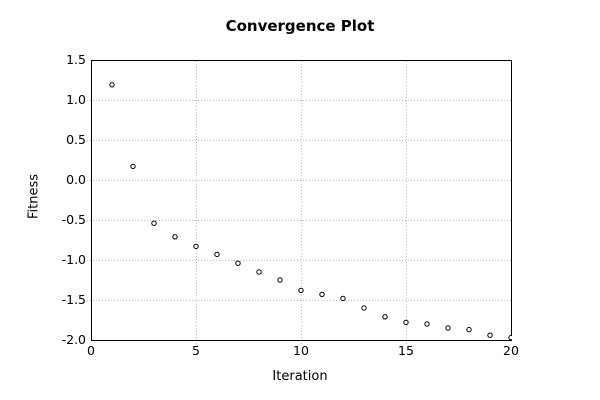 The image size is (600, 400). Describe the element at coordinates (300, 26) in the screenshot. I see `chart-title: Convergence Plot` at that location.